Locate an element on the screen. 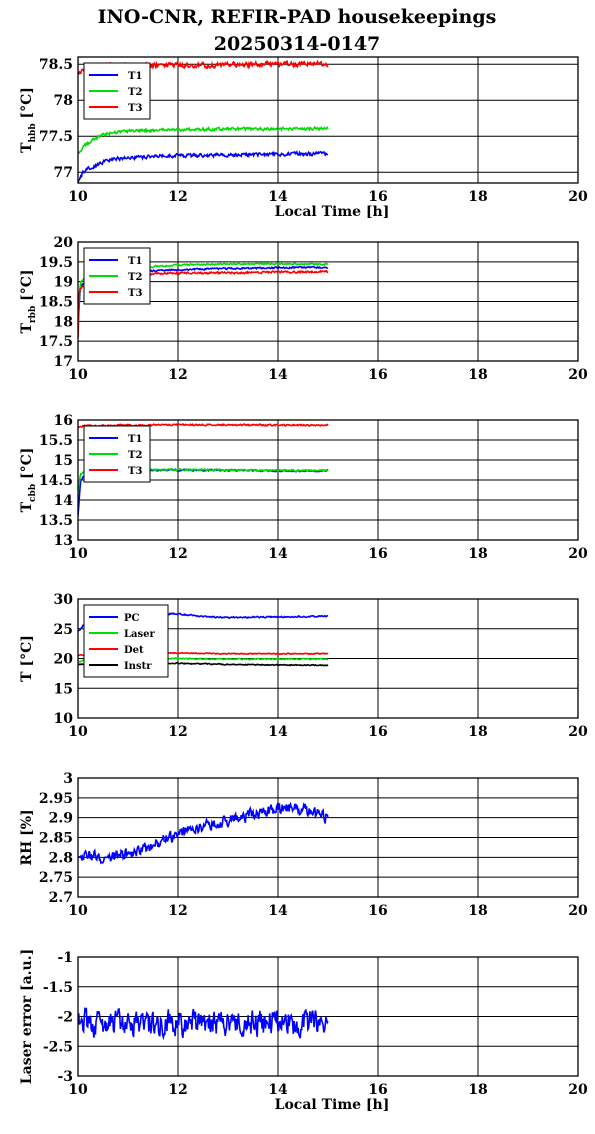  y-tick-label: 2.85 is located at coordinates (56, 839).